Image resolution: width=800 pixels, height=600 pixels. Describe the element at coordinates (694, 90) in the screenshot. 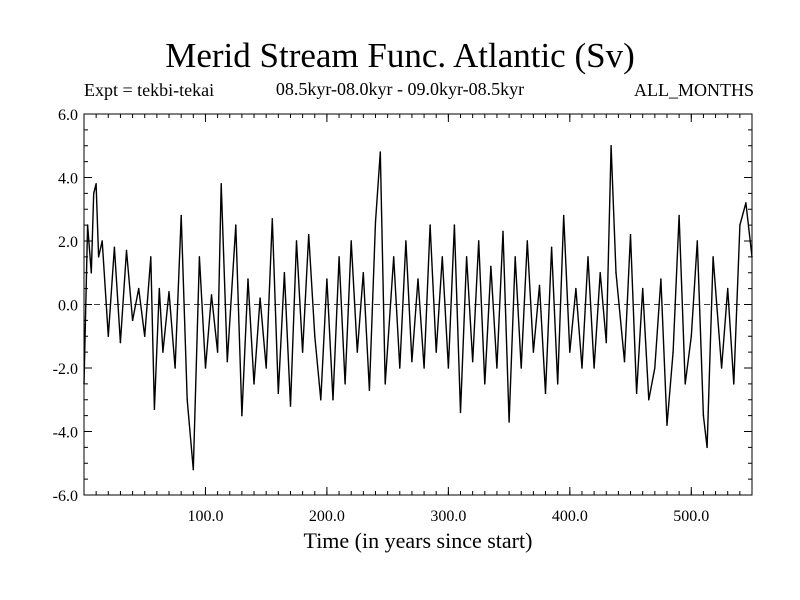

I see `months-label: ALL_MONTHS` at that location.